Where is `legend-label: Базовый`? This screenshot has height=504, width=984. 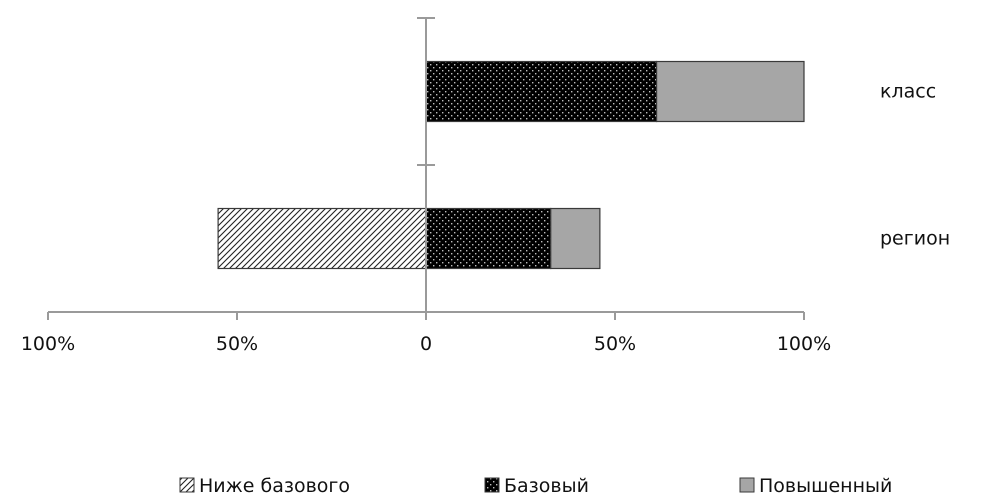 legend-label: Базовый is located at coordinates (546, 486).